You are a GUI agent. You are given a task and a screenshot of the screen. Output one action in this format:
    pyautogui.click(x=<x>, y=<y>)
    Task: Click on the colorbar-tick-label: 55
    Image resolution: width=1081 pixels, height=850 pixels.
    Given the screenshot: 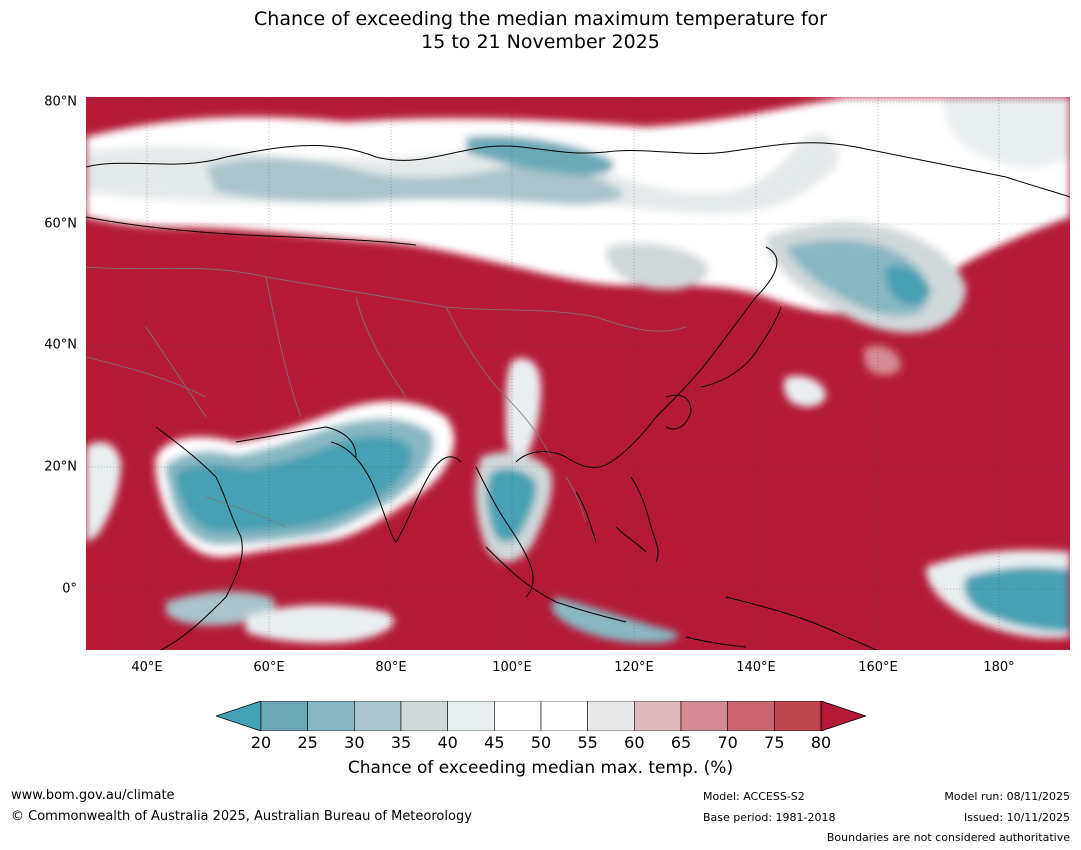 What is the action you would take?
    pyautogui.click(x=587, y=742)
    